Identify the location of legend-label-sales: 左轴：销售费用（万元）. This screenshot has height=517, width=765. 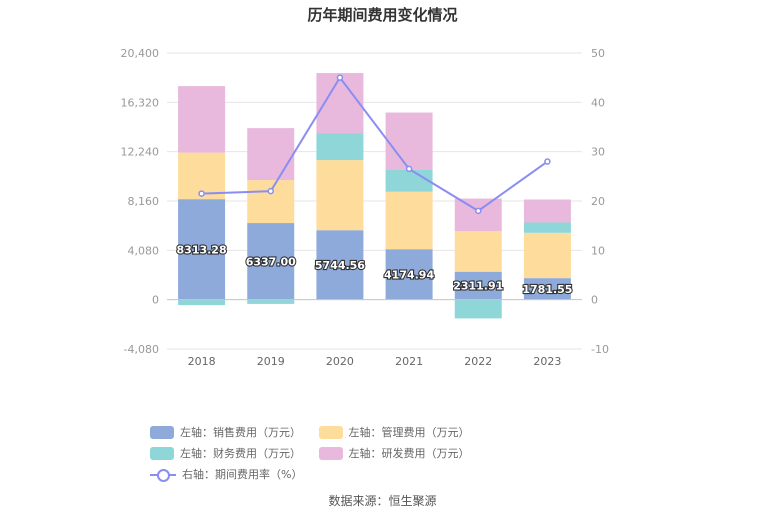
(240, 432).